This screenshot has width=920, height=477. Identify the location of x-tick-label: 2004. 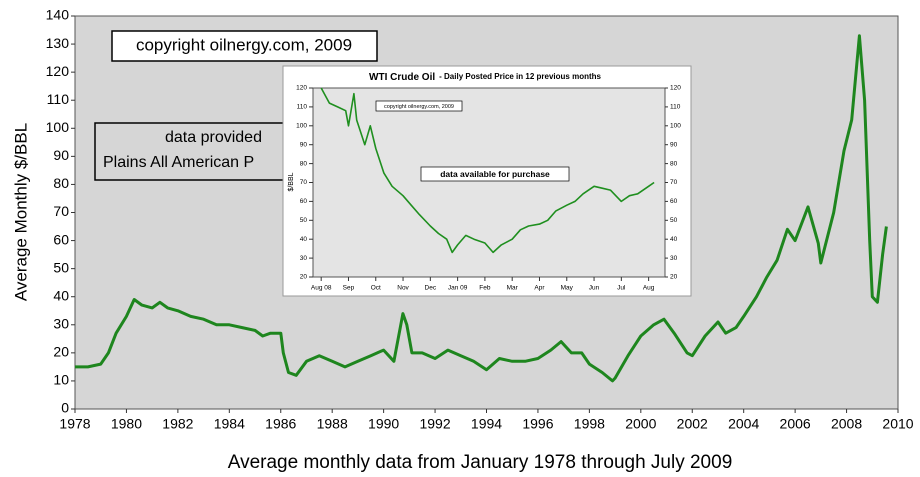
(743, 424).